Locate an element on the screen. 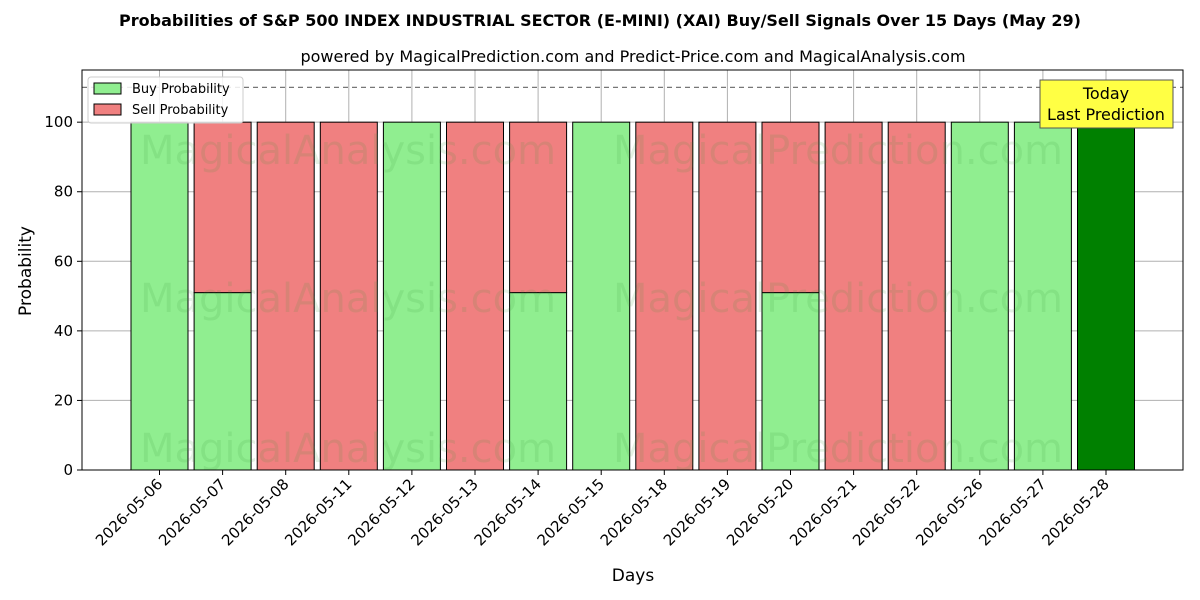 The height and width of the screenshot is (600, 1200). x-tick-label: 2026-05-27 is located at coordinates (1012, 512).